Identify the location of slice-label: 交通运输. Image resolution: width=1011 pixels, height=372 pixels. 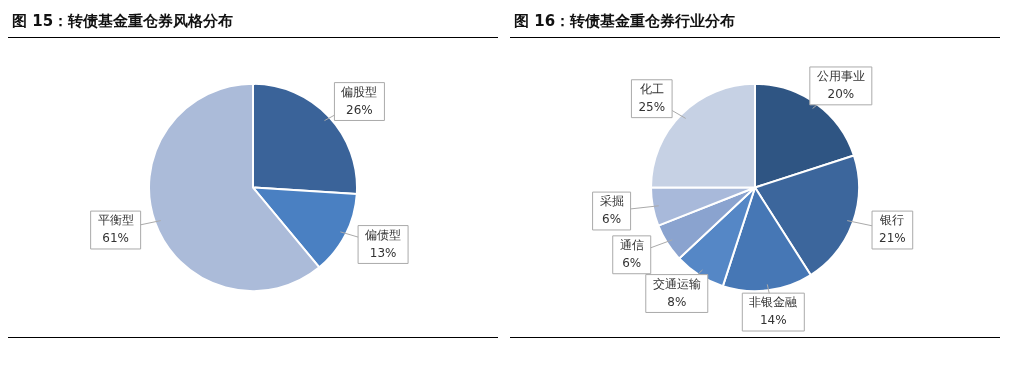
(676, 283).